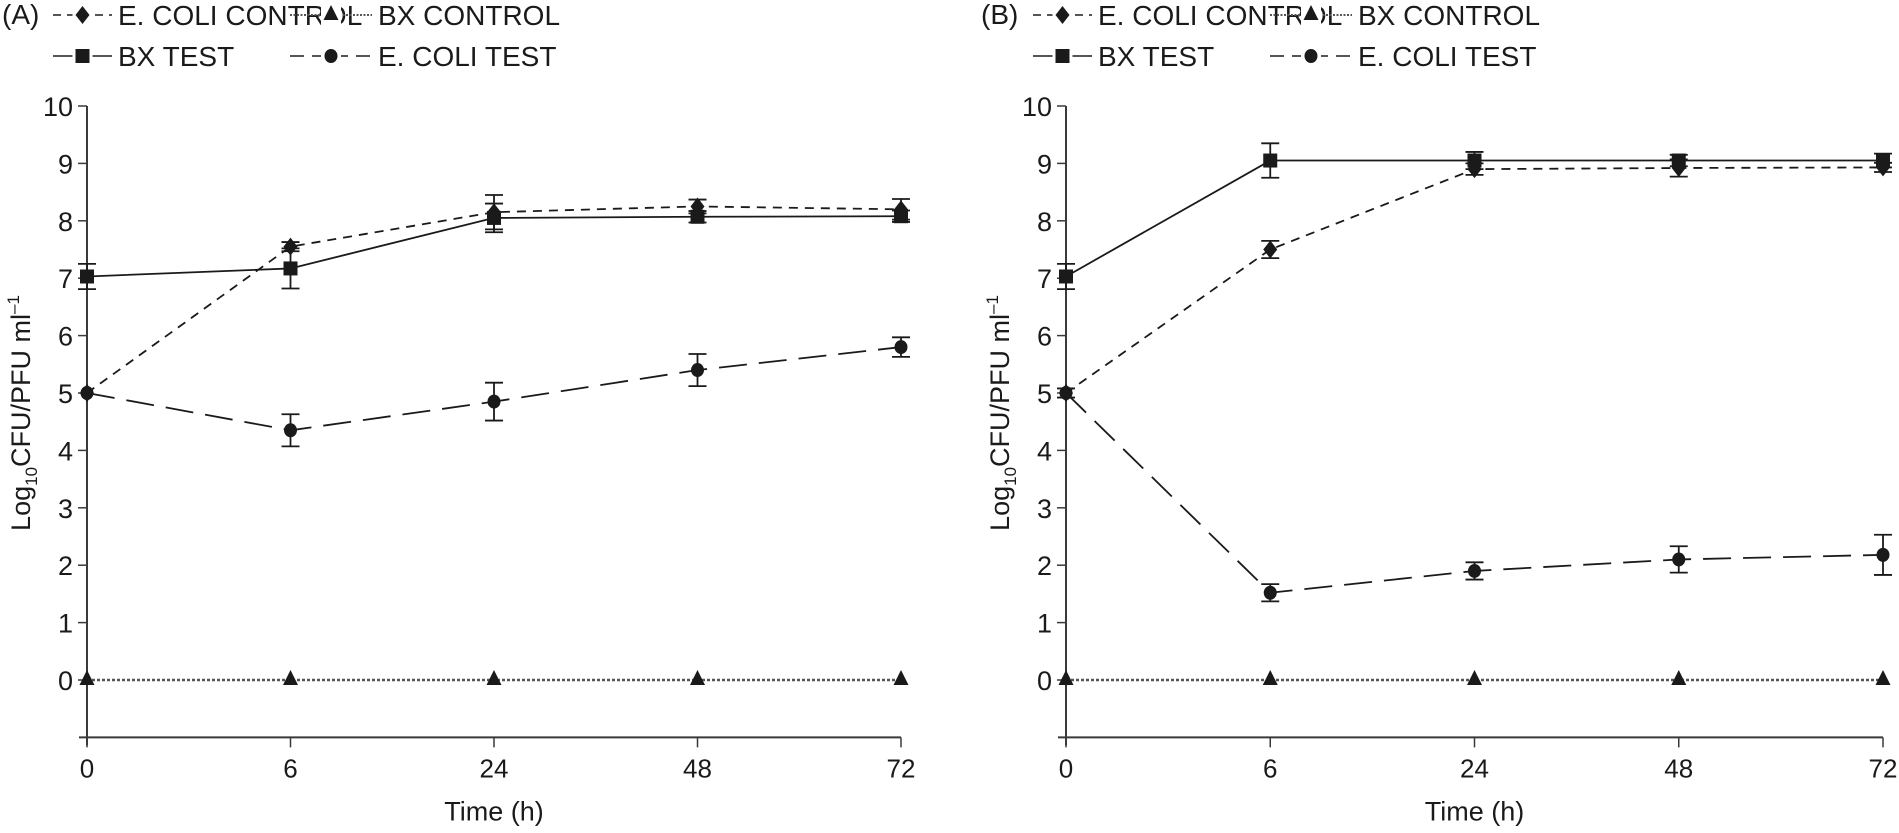 The height and width of the screenshot is (833, 1899). Describe the element at coordinates (697, 768) in the screenshot. I see `x-tick-label: 48` at that location.